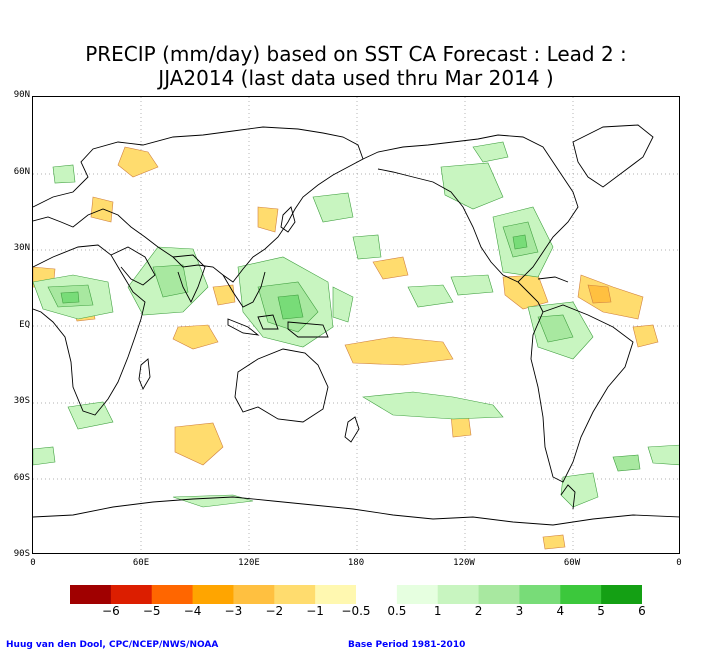 This screenshot has width=712, height=650. Describe the element at coordinates (24, 325) in the screenshot. I see `lat-label-eq: EQ` at that location.